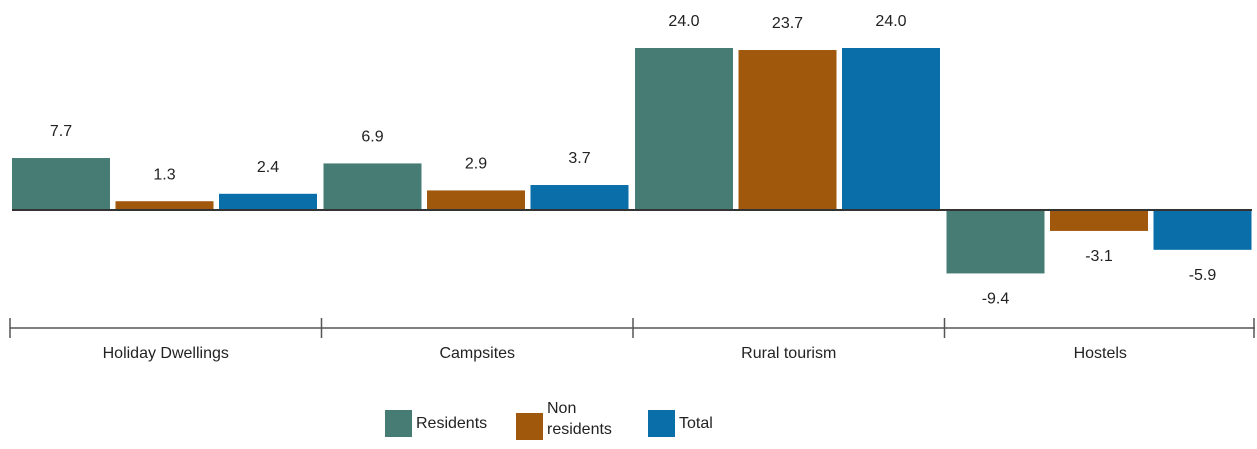 This screenshot has height=449, width=1257. Describe the element at coordinates (579, 429) in the screenshot. I see `legend-label-non-residents-line2: residents` at that location.